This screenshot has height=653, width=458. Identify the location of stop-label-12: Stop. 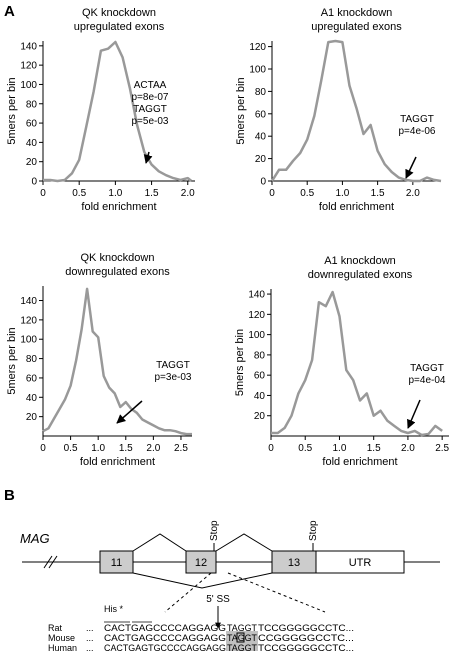
(214, 530).